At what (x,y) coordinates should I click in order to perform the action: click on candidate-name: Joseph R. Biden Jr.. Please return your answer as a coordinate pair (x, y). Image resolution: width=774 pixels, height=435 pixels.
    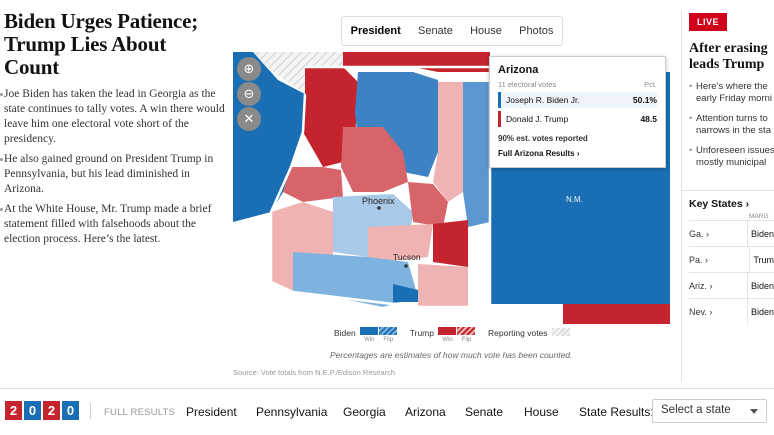
    Looking at the image, I should click on (543, 100).